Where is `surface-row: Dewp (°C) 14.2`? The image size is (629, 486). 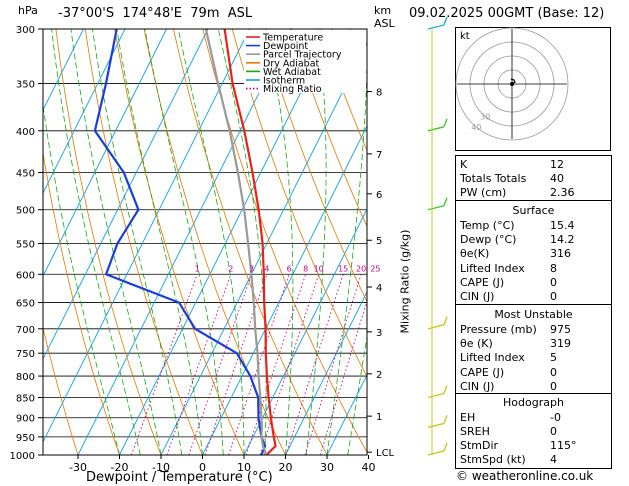 surface-row: Dewp (°C) 14.2 is located at coordinates (517, 239).